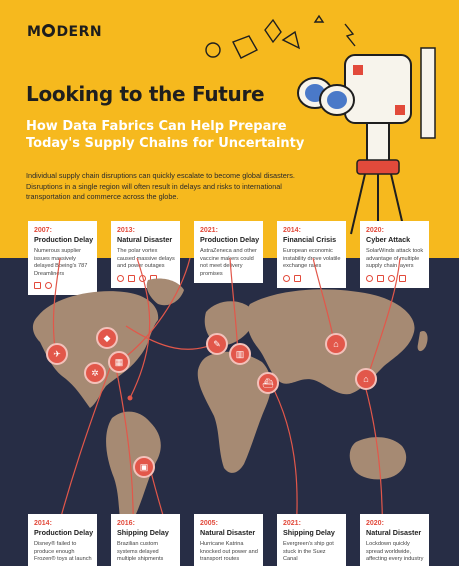 This screenshot has width=459, height=566. Describe the element at coordinates (119, 362) in the screenshot. I see `factory-pin-icon: ▦` at that location.